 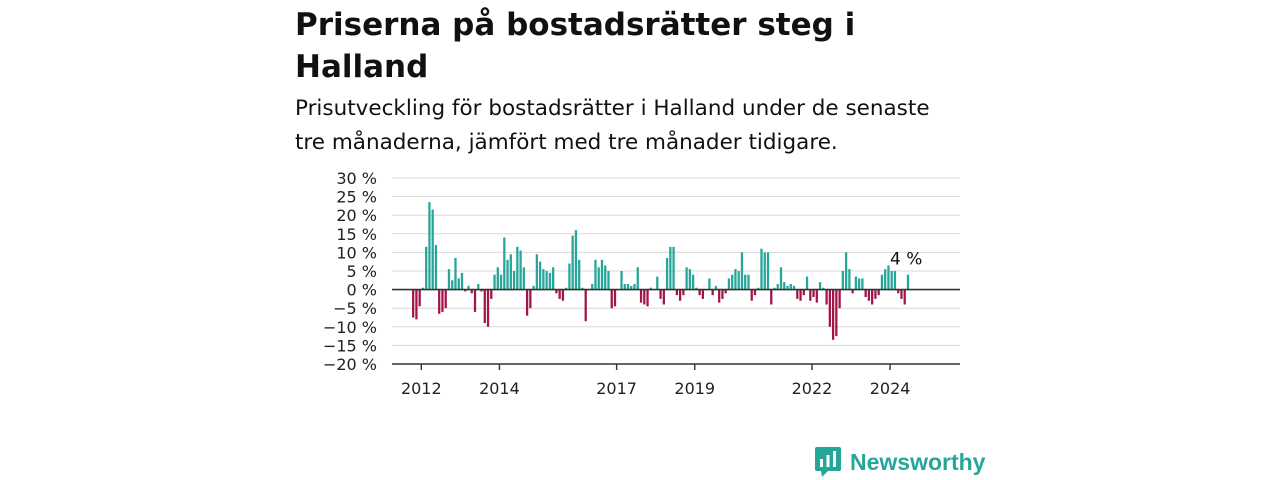 What do you see at coordinates (661, 271) in the screenshot?
I see `bar-series` at bounding box center [661, 271].